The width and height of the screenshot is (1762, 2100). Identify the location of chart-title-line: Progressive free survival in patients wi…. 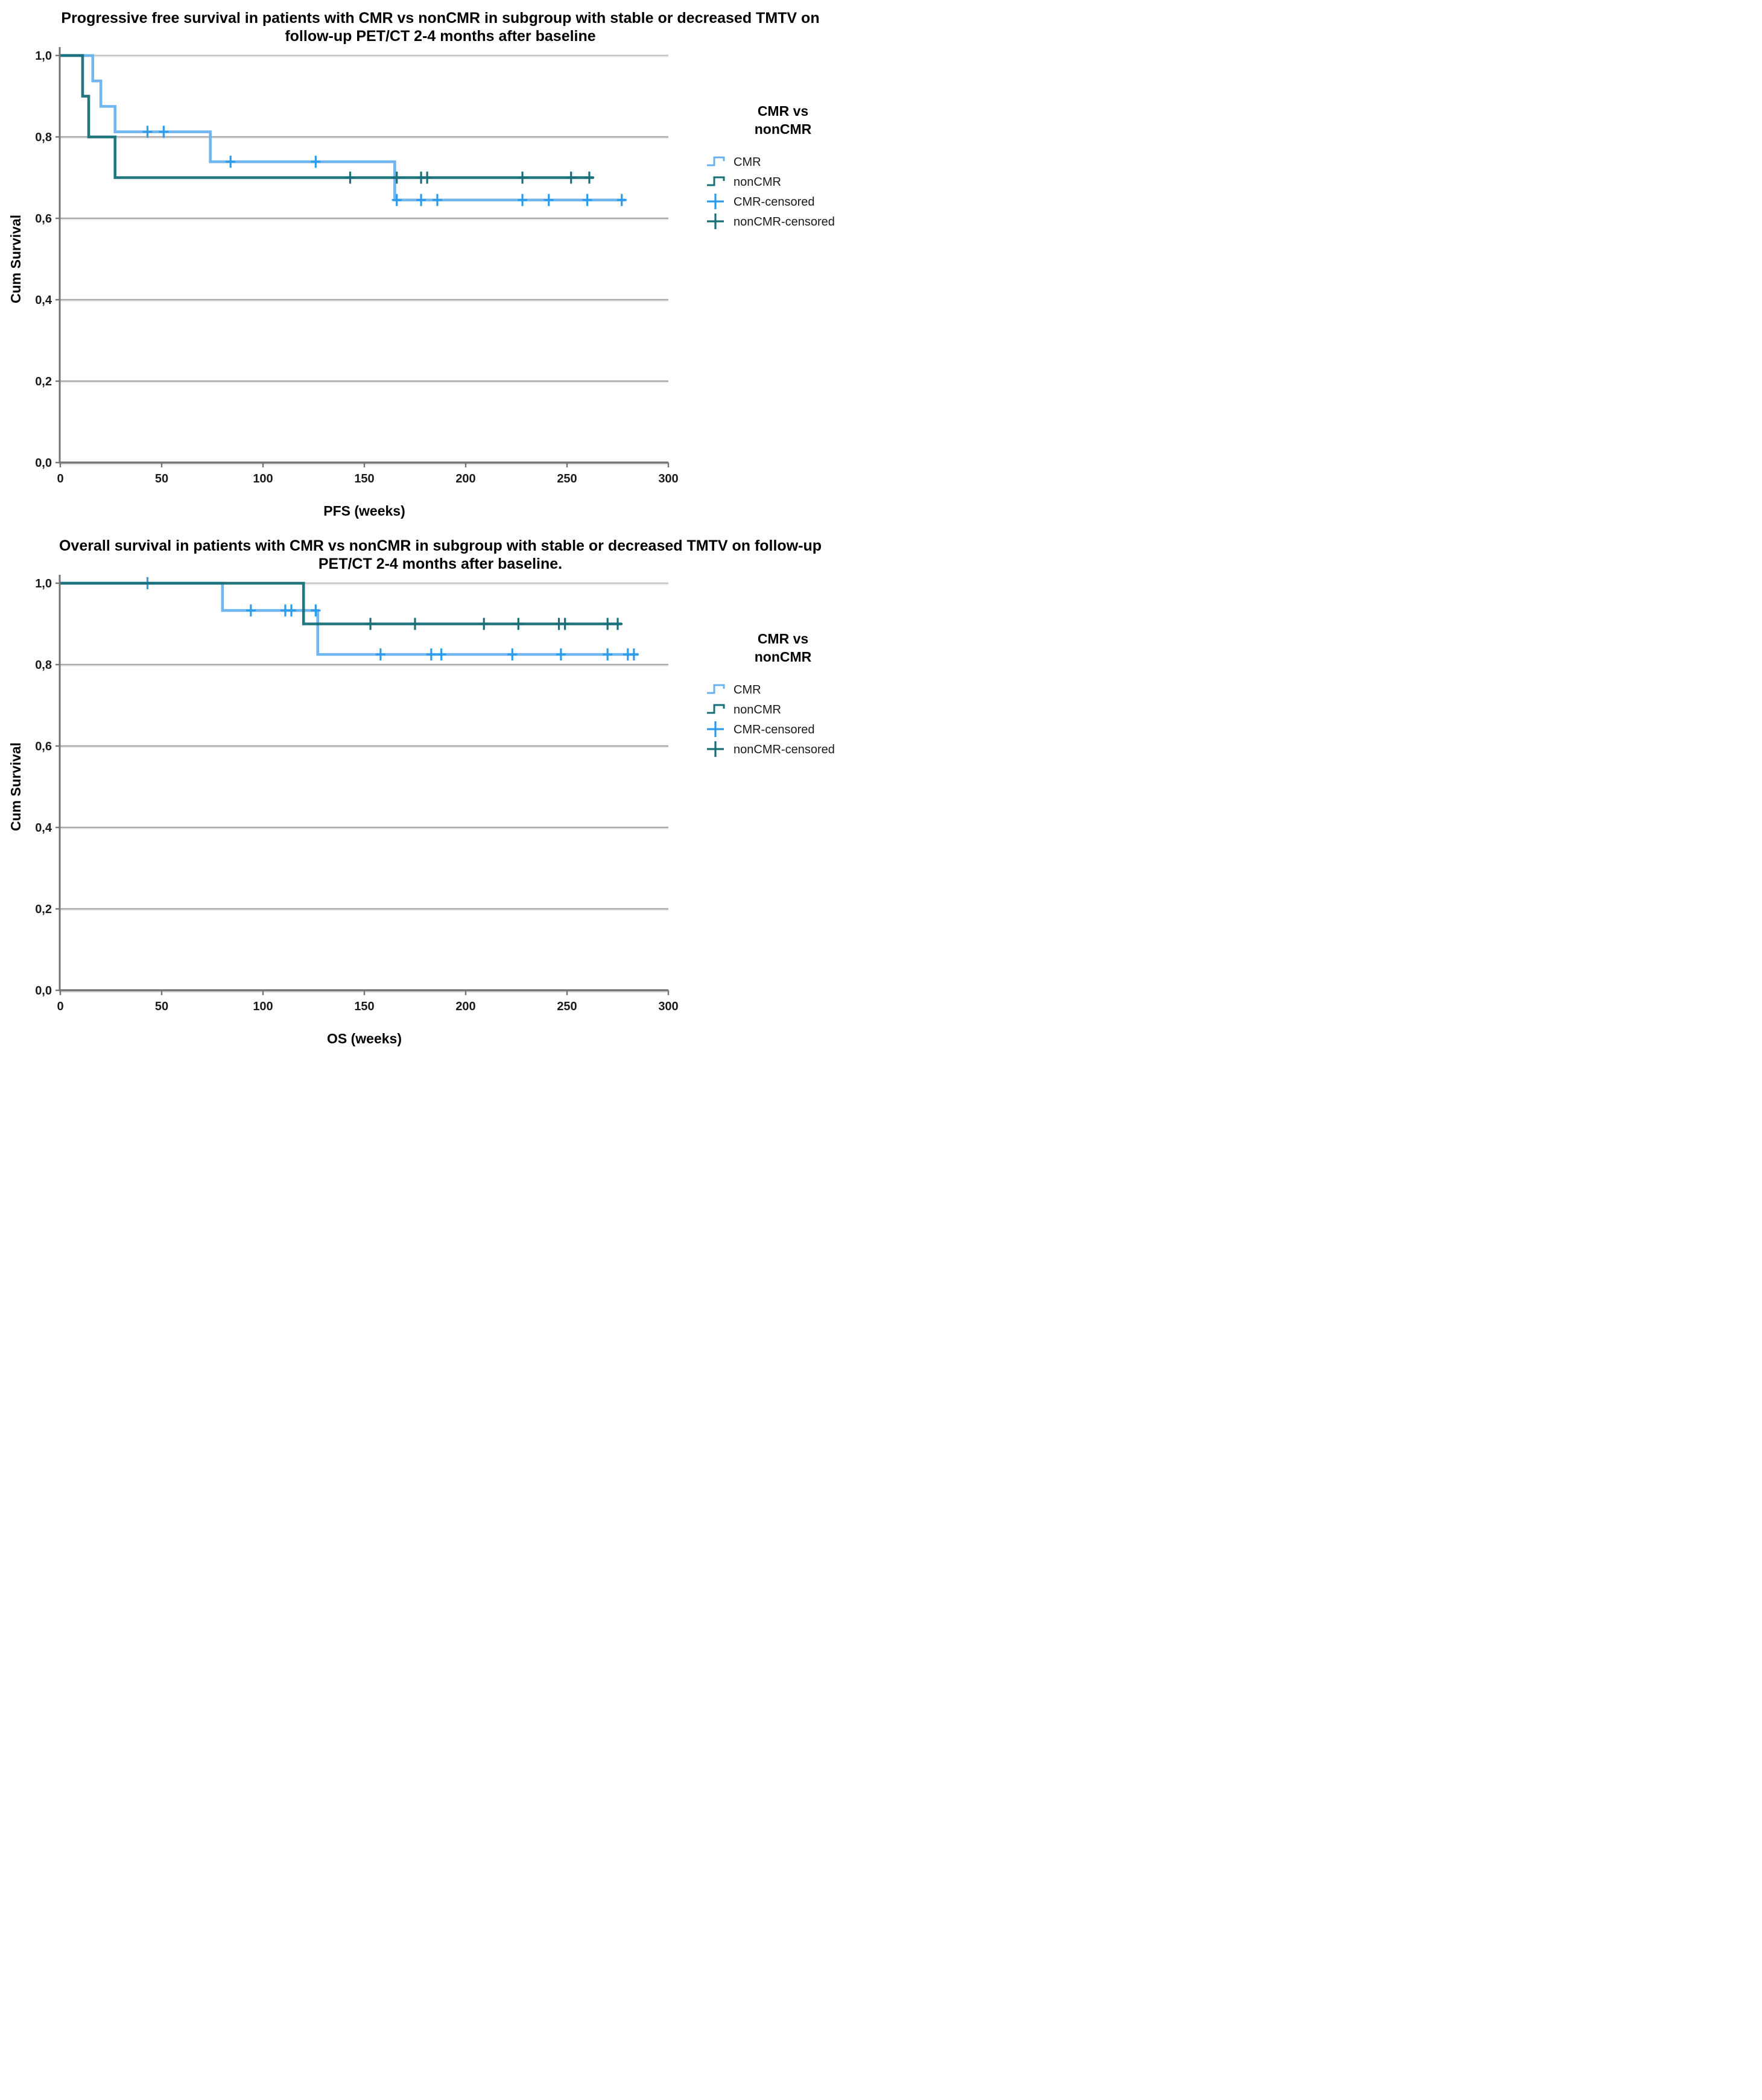
(440, 18).